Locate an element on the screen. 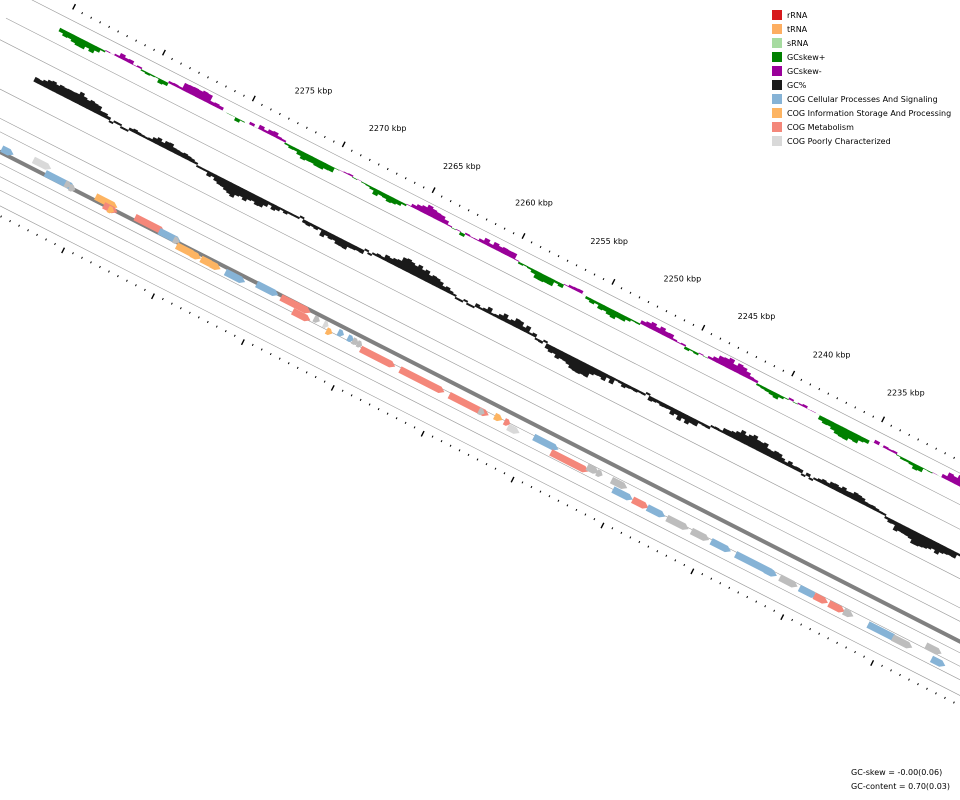 The height and width of the screenshot is (800, 960). legend-item: COG Information Storage And Processing is located at coordinates (861, 113).